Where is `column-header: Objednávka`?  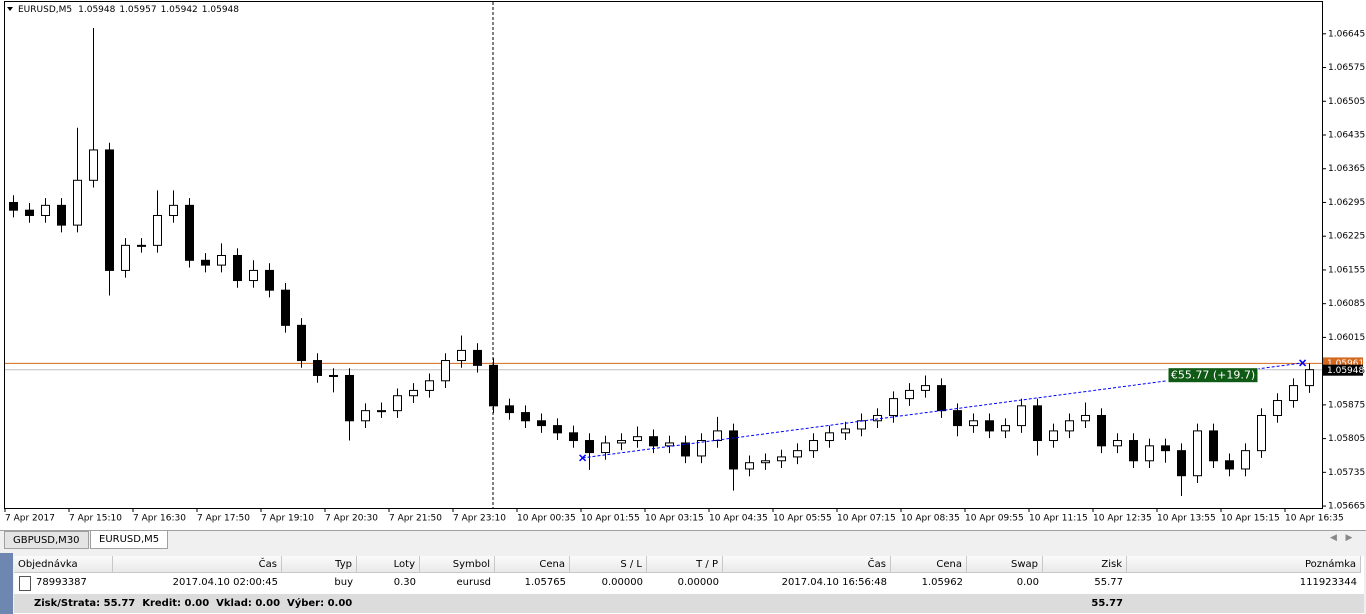
column-header: Objednávka is located at coordinates (63, 564).